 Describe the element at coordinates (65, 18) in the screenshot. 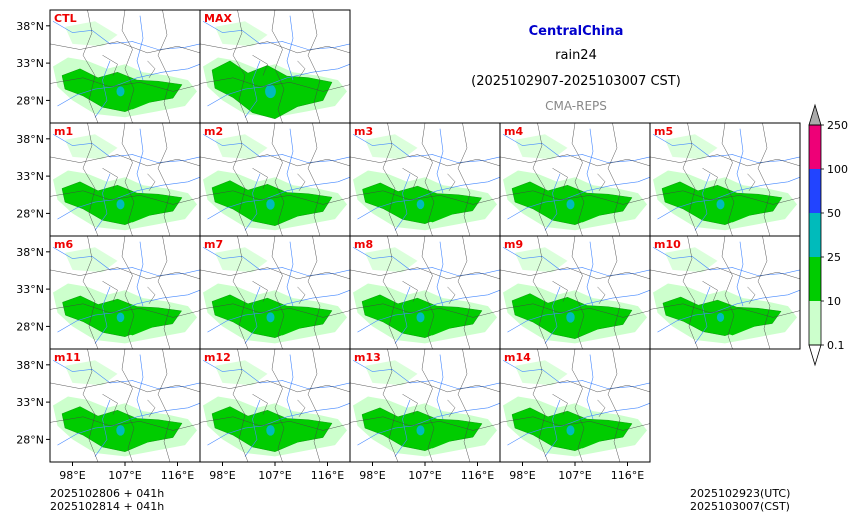

I see `panel-label: CTL` at that location.